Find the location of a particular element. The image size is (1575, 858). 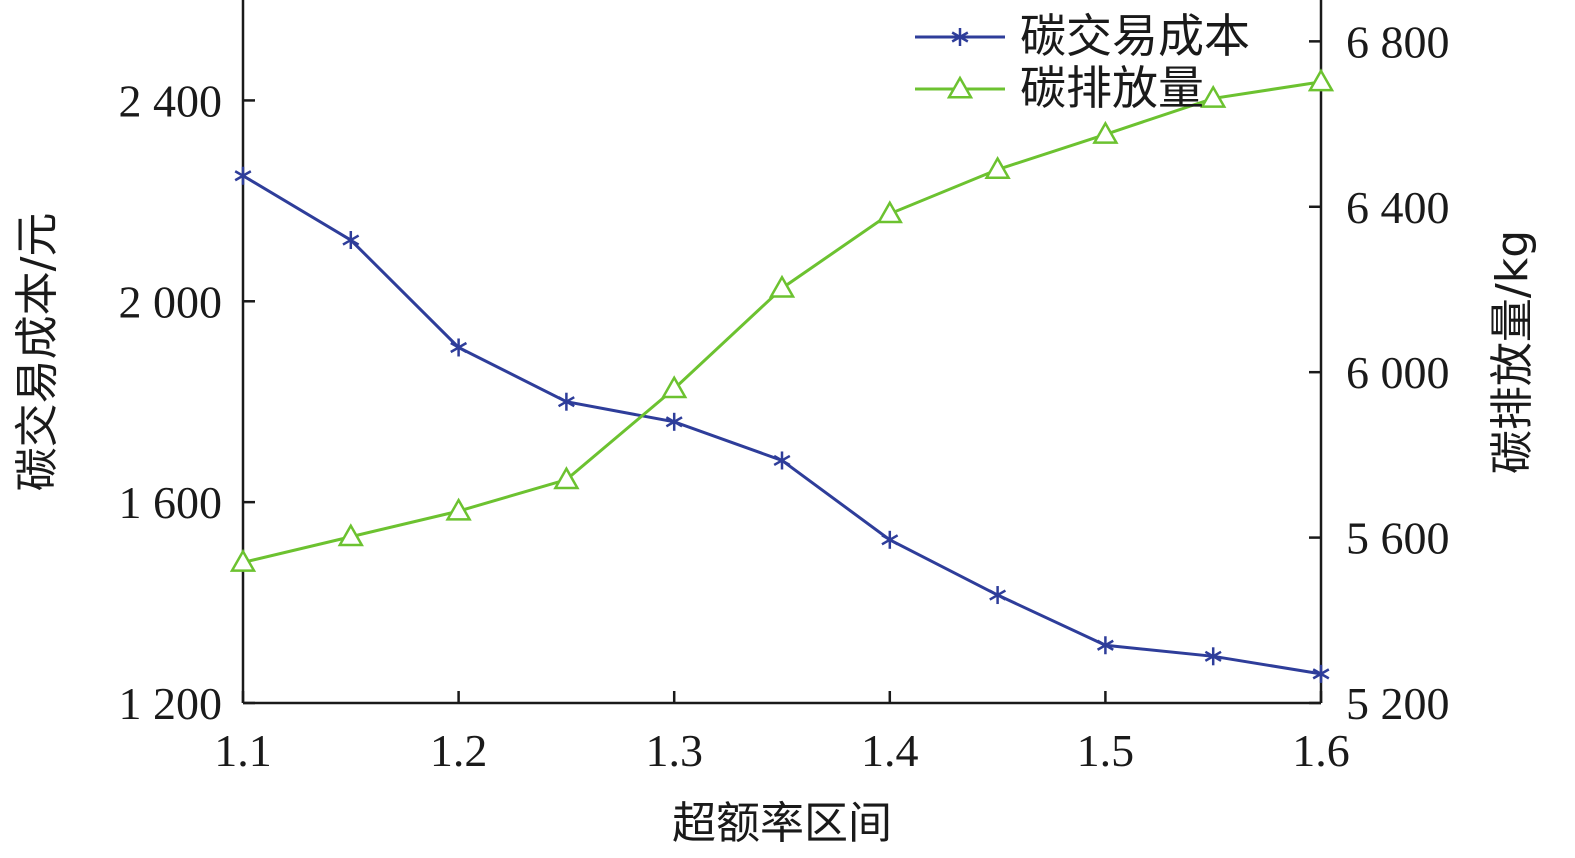

legend-marker-carbon-emission is located at coordinates (960, 87).